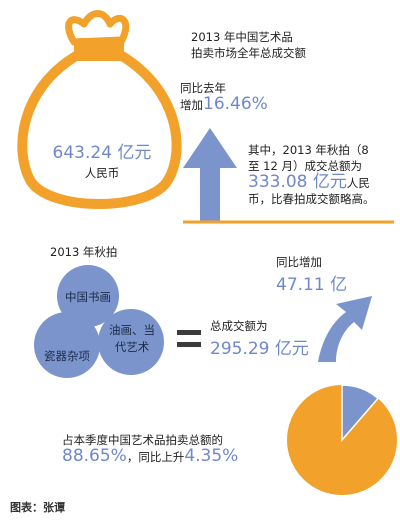  Describe the element at coordinates (312, 285) in the screenshot. I see `autumn-increase-value: 47.11 亿` at that location.